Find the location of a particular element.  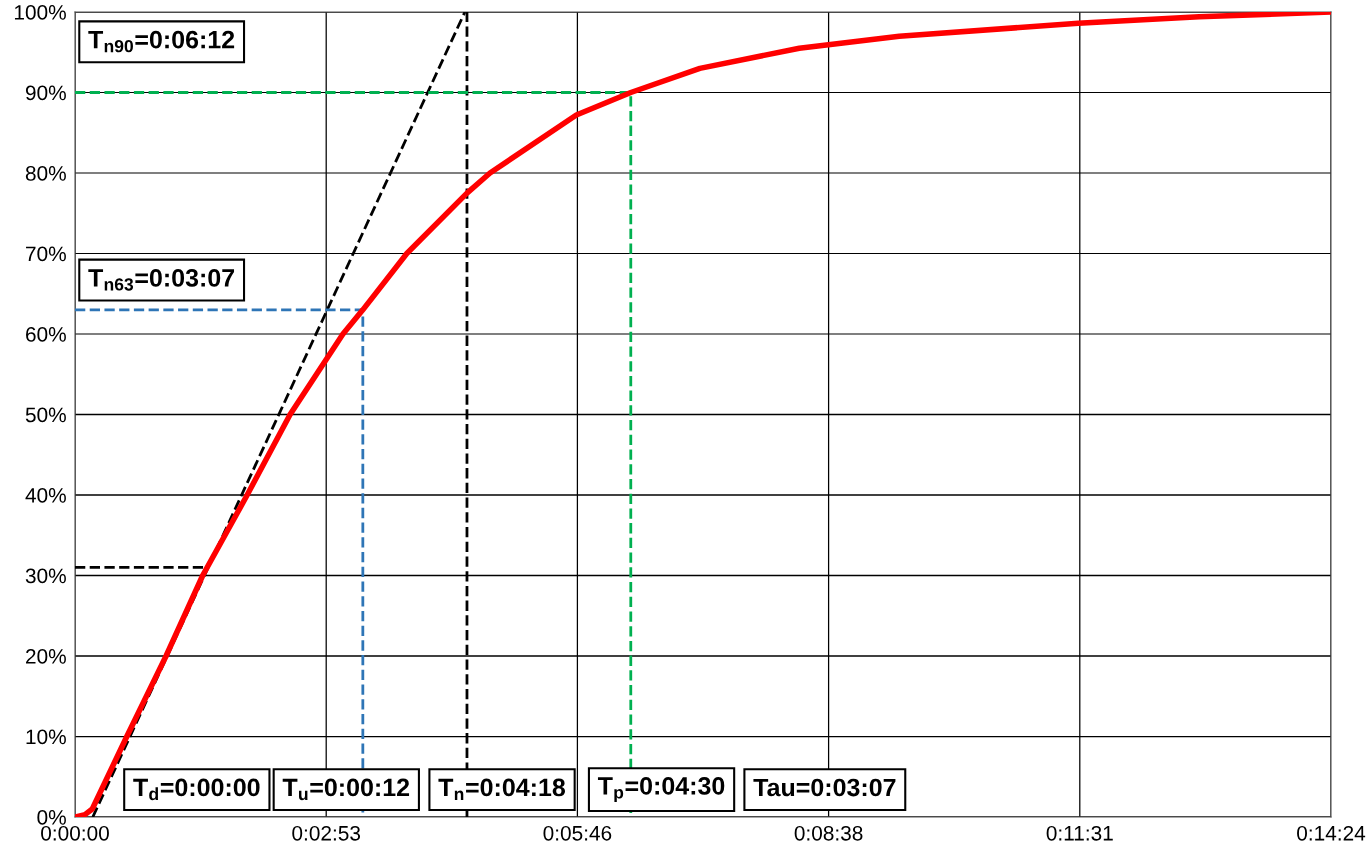

y-tick-label: 0% is located at coordinates (51, 817).